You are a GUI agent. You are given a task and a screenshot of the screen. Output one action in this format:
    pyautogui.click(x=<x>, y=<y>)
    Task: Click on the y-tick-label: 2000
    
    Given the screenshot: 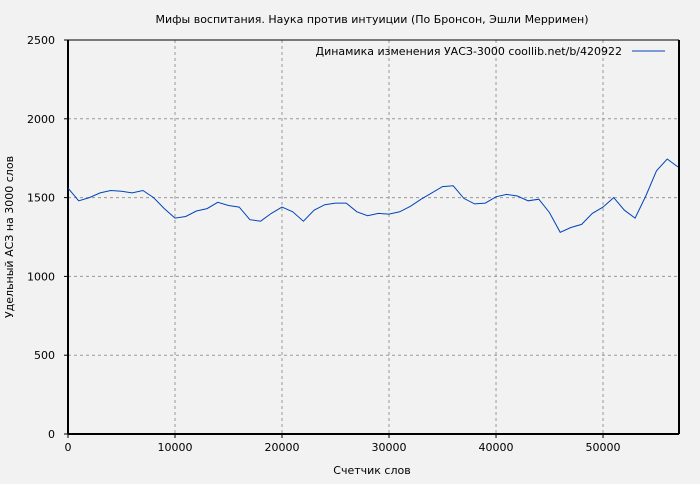 What is the action you would take?
    pyautogui.click(x=41, y=119)
    